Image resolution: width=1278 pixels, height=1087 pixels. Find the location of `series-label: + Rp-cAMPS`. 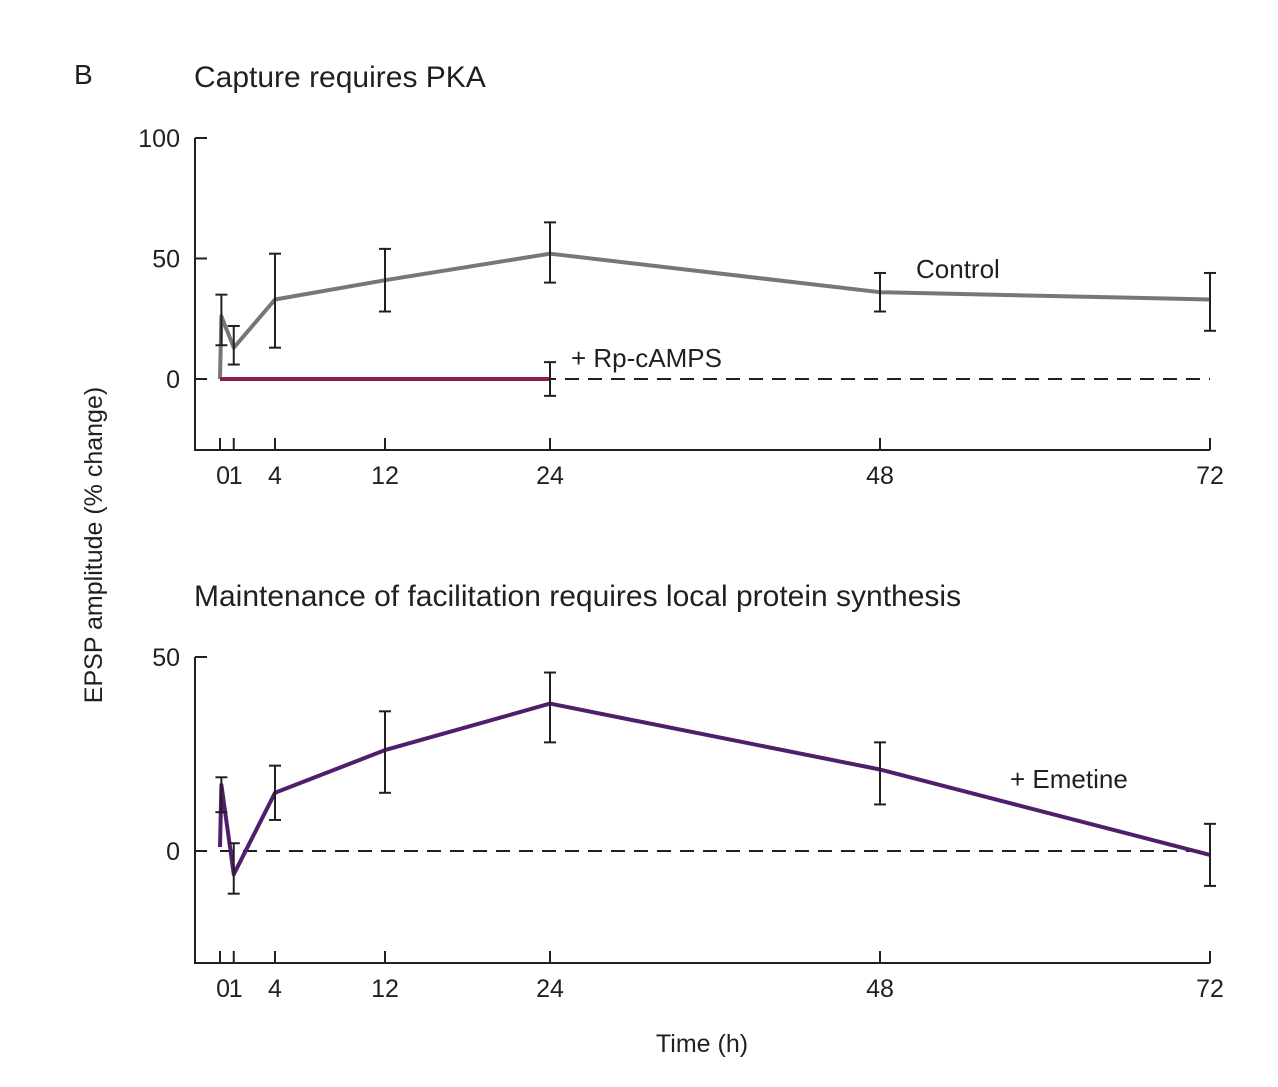

series-label: + Rp-cAMPS is located at coordinates (646, 358).